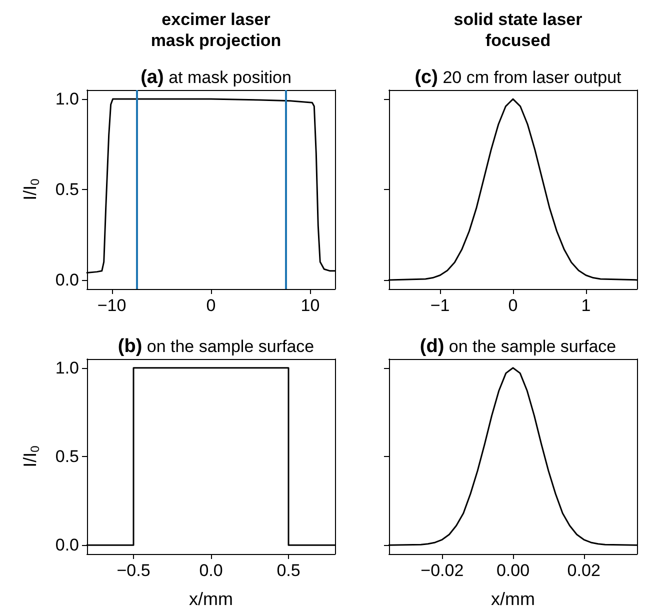 Image resolution: width=652 pixels, height=613 pixels. Describe the element at coordinates (518, 346) in the screenshot. I see `chart-subtitle: (d) on the sample surface` at that location.